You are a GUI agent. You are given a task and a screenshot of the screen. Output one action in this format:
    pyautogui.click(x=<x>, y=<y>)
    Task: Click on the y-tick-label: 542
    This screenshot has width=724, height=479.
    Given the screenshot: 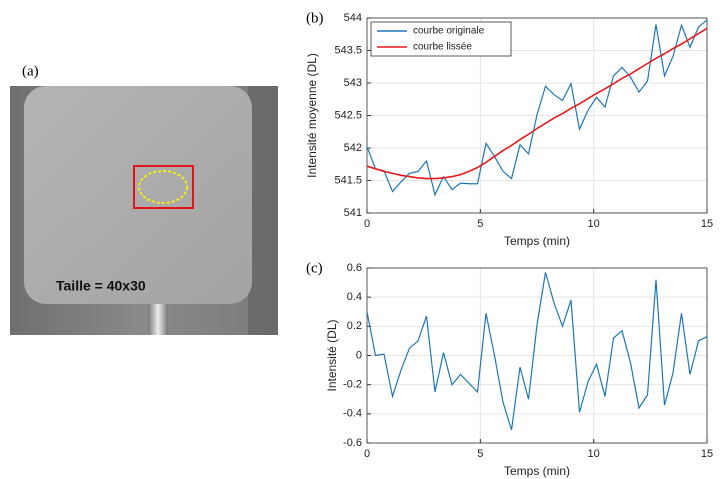 What is the action you would take?
    pyautogui.click(x=353, y=148)
    